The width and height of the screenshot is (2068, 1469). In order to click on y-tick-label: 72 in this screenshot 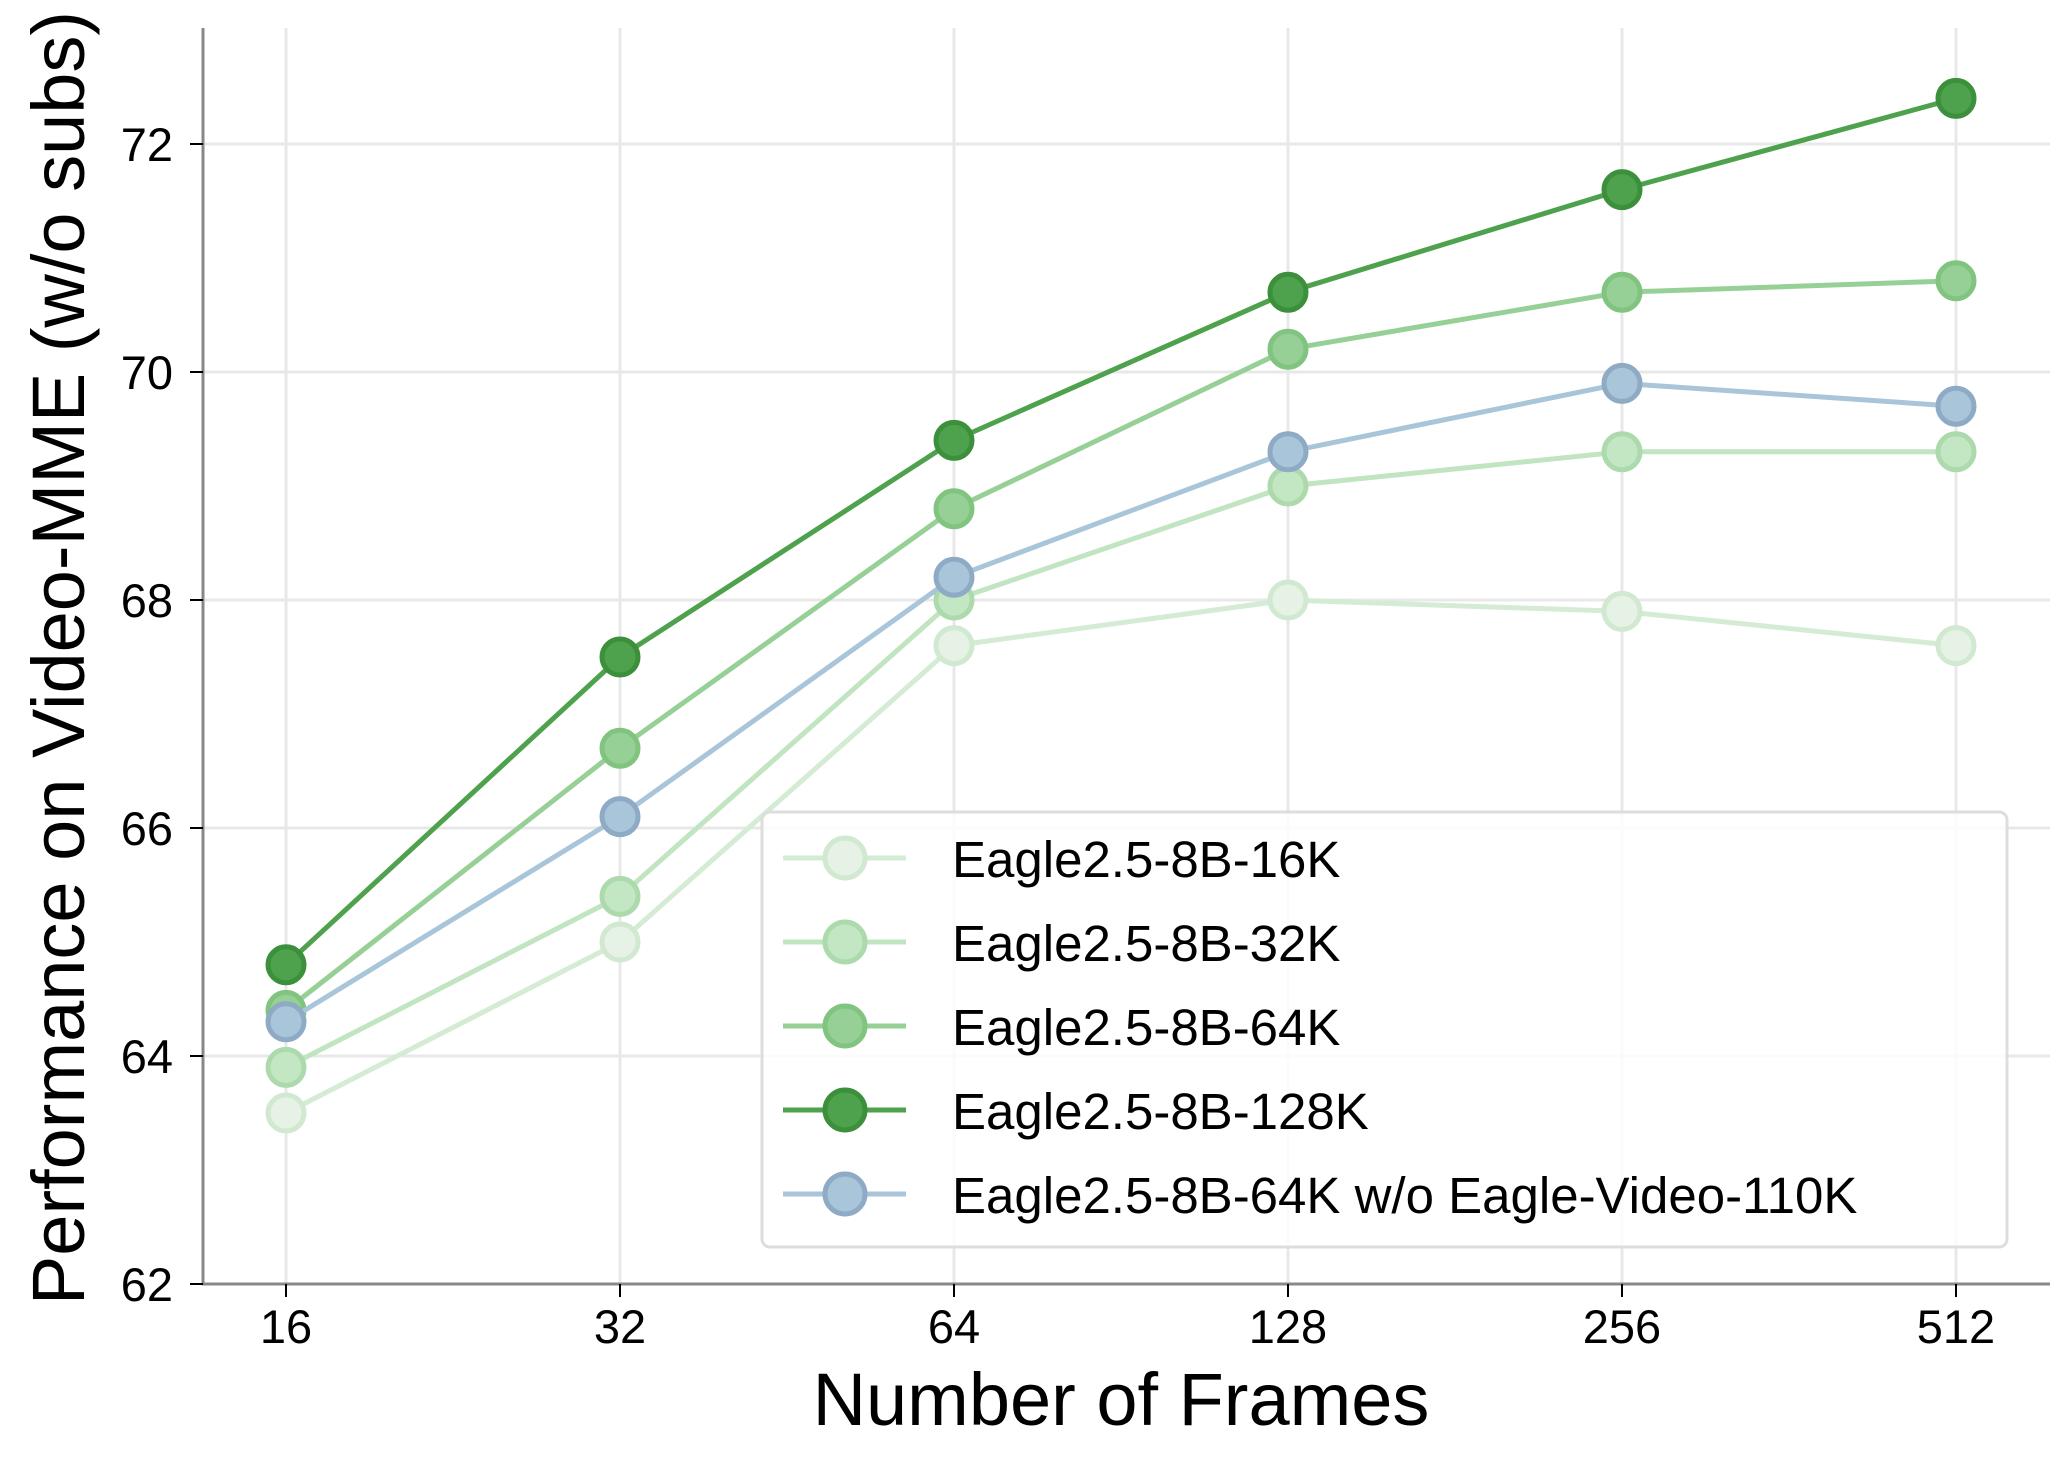, I will do `click(147, 144)`.